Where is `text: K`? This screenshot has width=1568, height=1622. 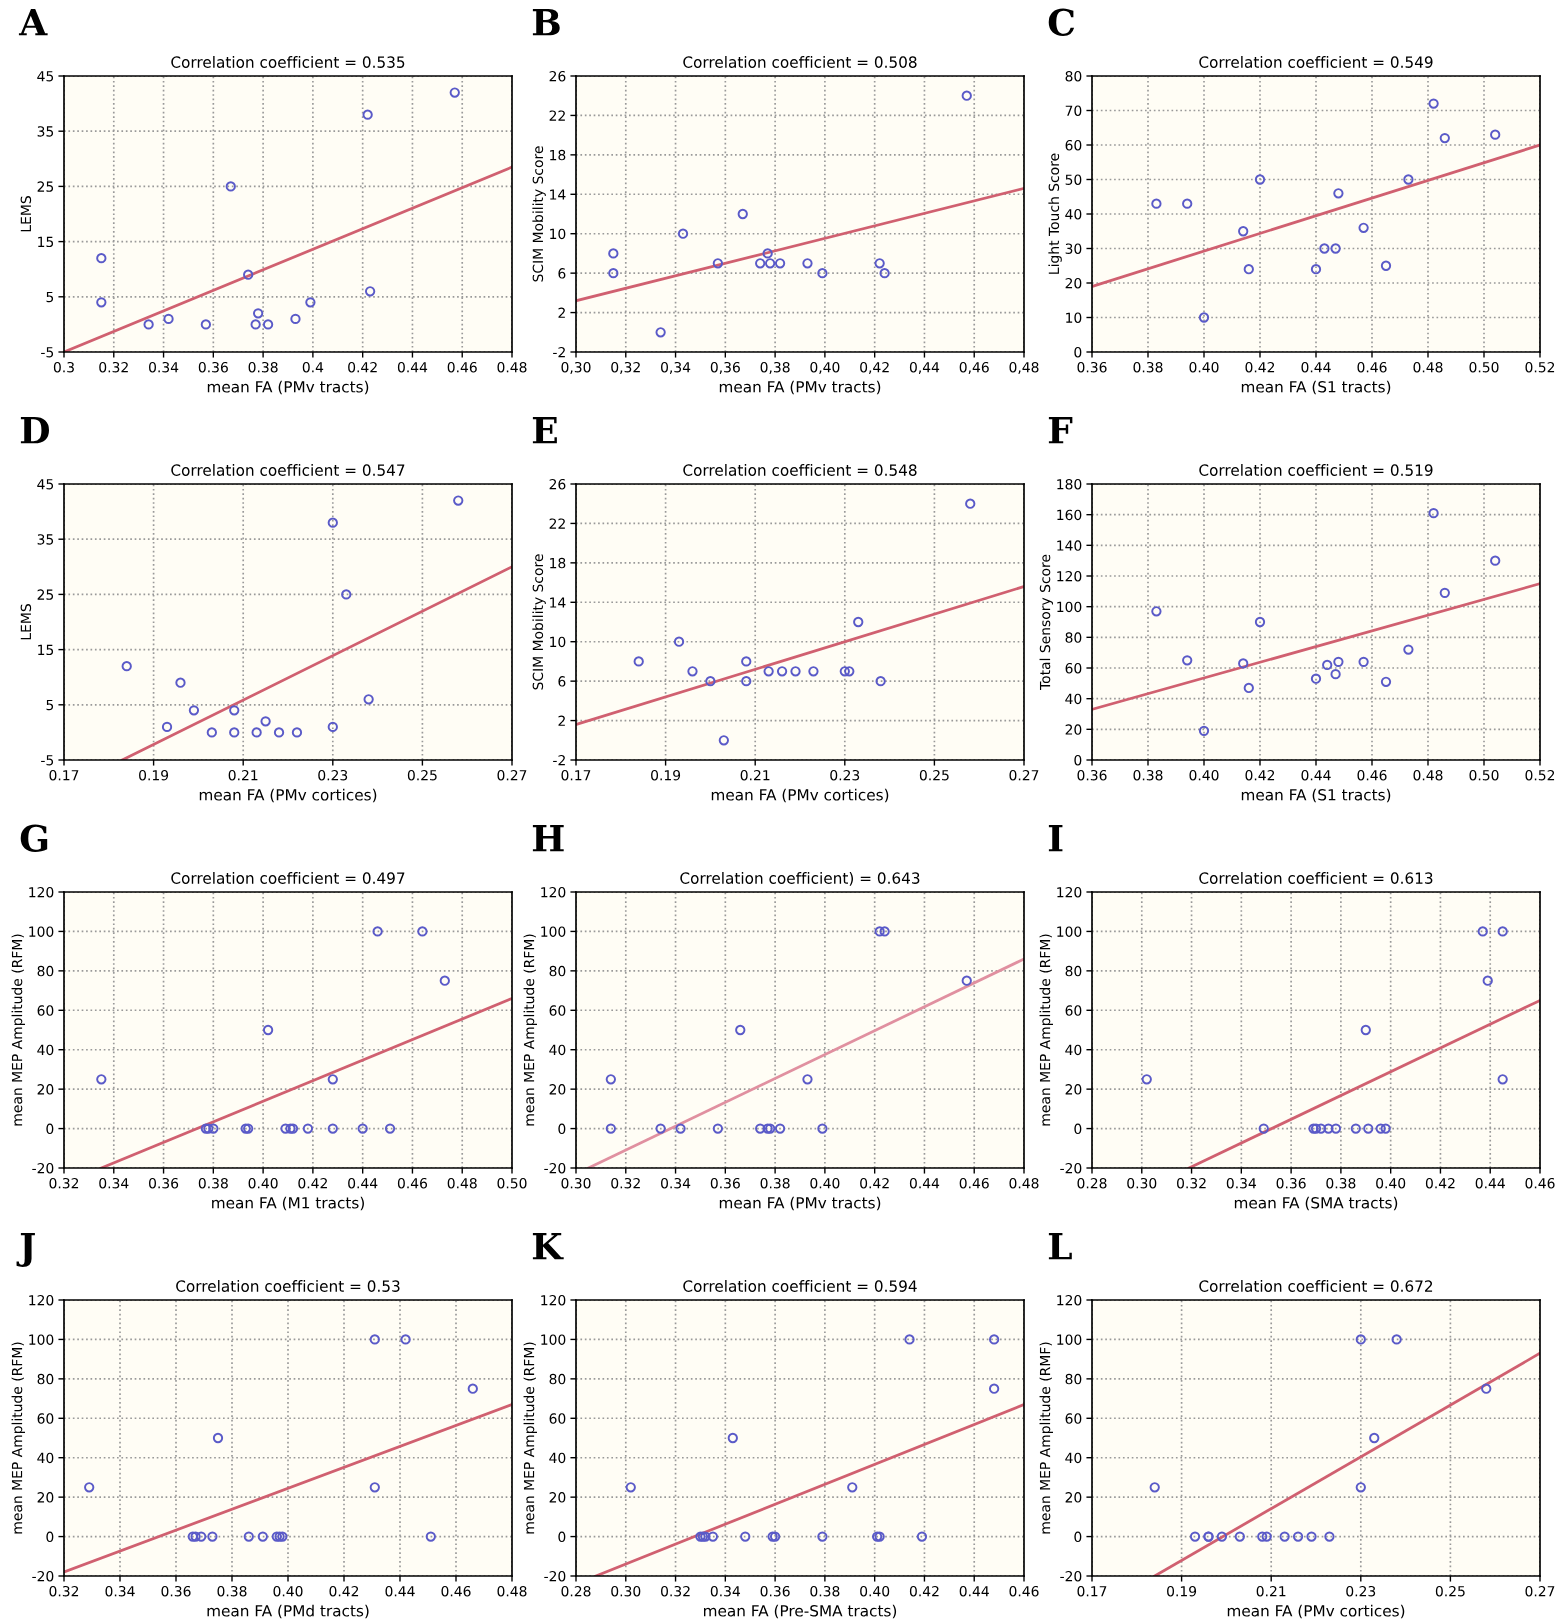
text: K is located at coordinates (548, 1246).